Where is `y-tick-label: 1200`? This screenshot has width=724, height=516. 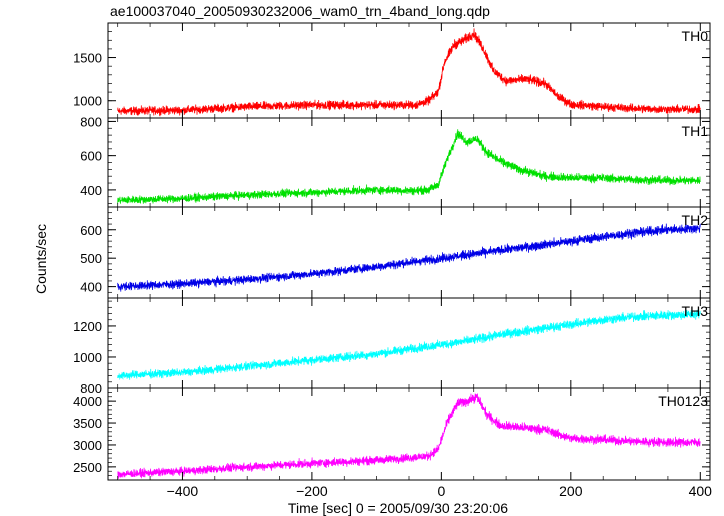 y-tick-label: 1200 is located at coordinates (87, 326).